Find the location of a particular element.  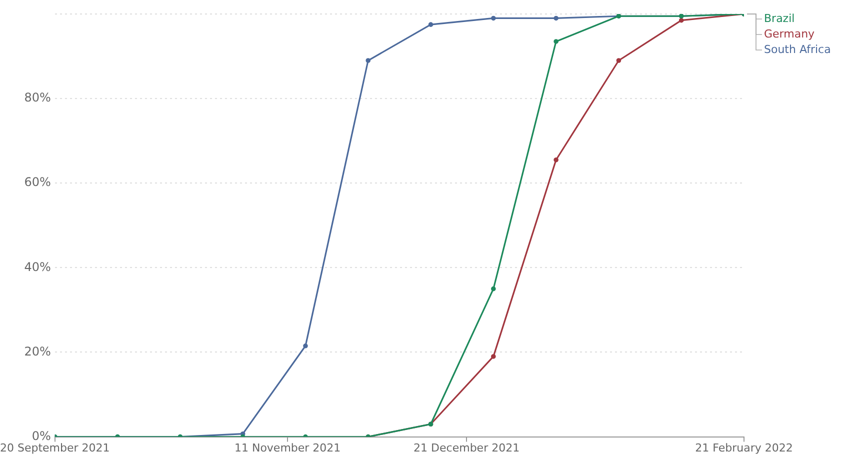

y-tick-label: 40% is located at coordinates (37, 267).